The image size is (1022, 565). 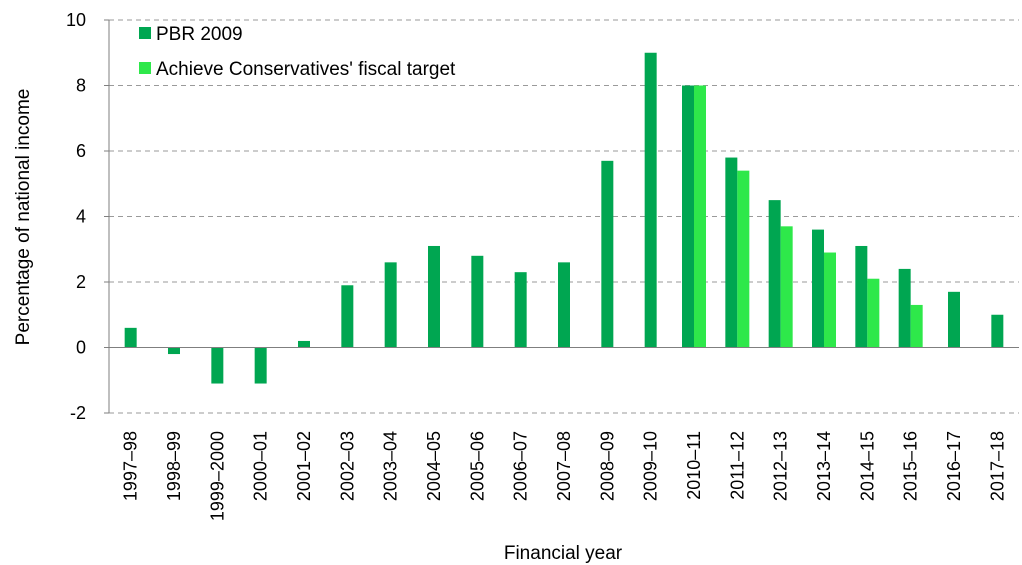 What do you see at coordinates (434, 466) in the screenshot?
I see `x-tick-label: 2004–05` at bounding box center [434, 466].